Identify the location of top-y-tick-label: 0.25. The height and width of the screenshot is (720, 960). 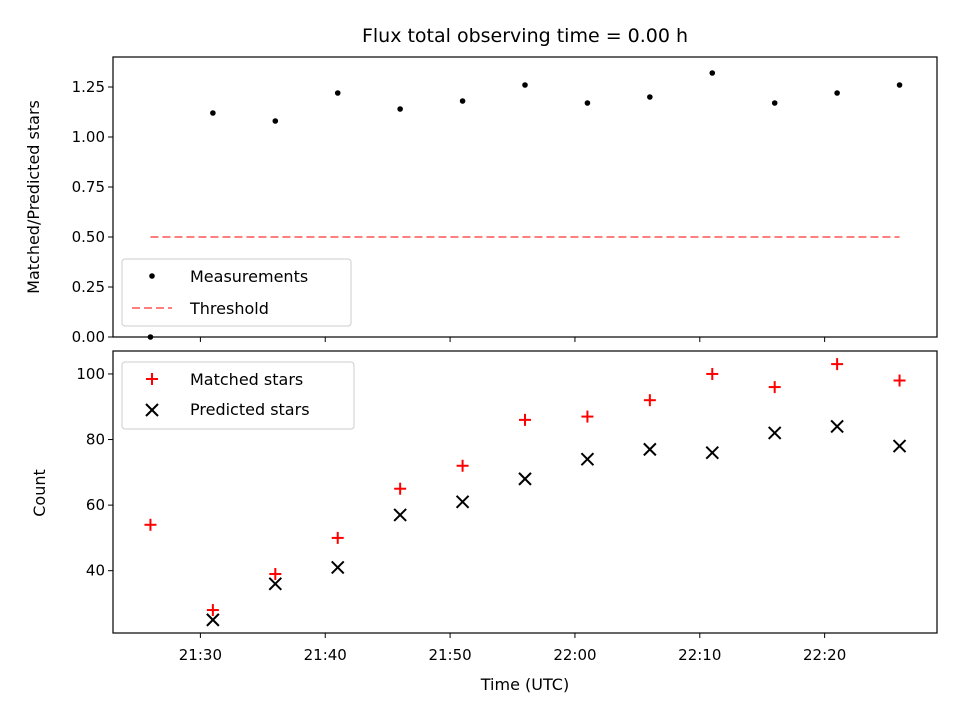
(88, 287).